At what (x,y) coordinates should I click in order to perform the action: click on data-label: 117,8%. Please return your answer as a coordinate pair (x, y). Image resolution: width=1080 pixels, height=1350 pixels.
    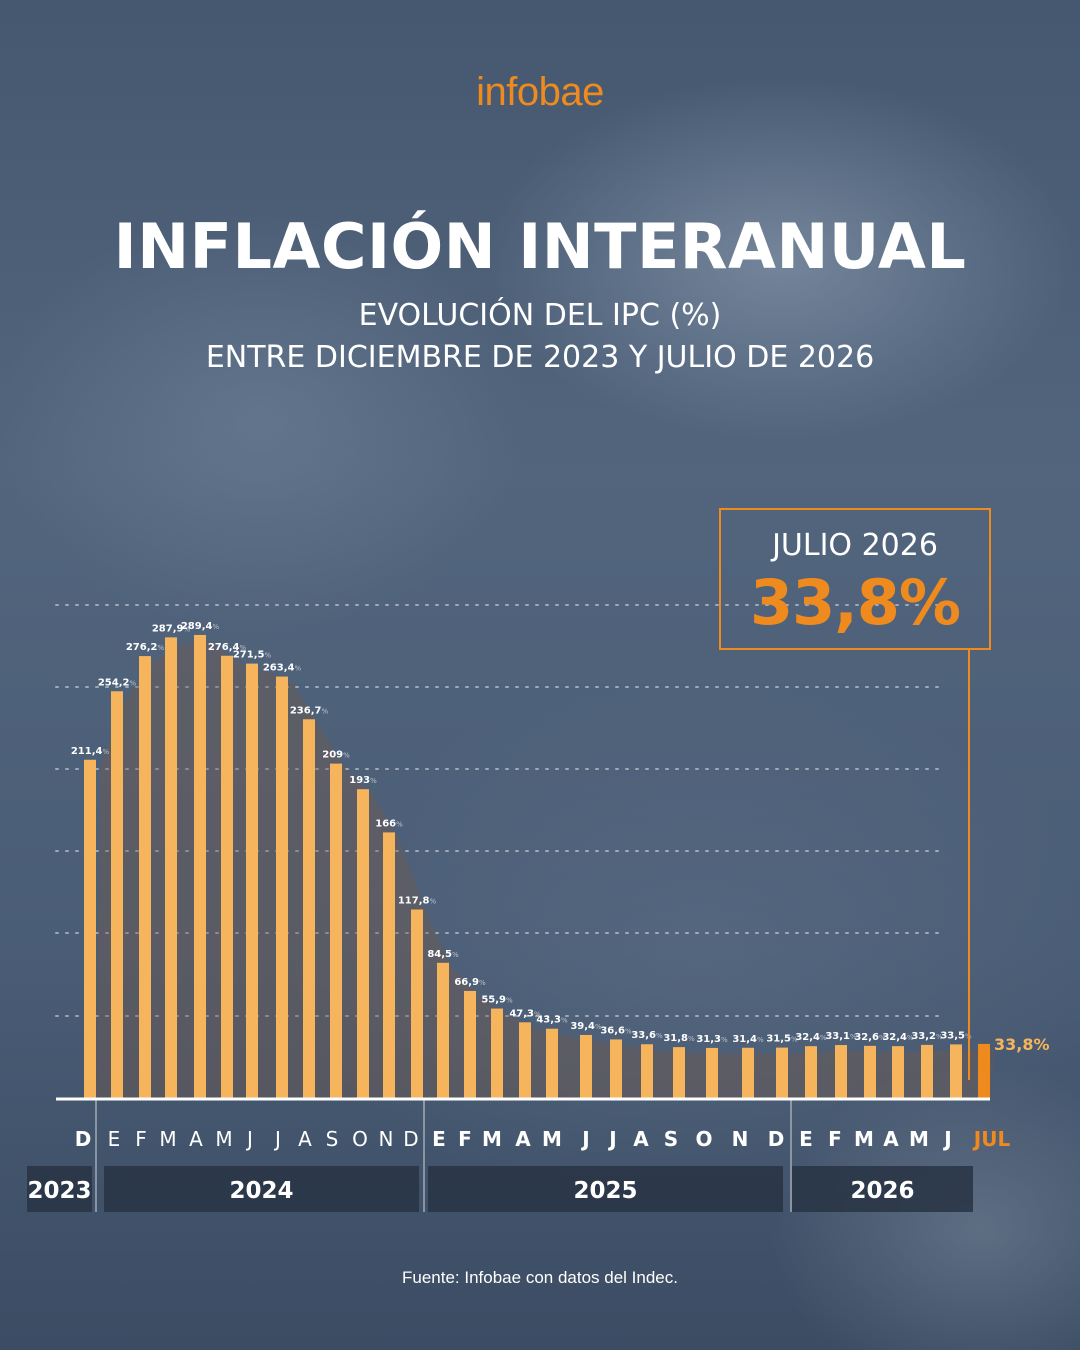
    Looking at the image, I should click on (417, 901).